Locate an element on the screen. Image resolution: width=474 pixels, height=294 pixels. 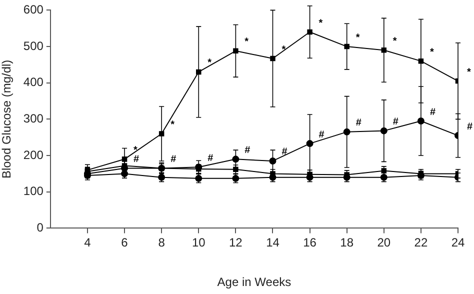
x-tick-label: 10 is located at coordinates (199, 243).